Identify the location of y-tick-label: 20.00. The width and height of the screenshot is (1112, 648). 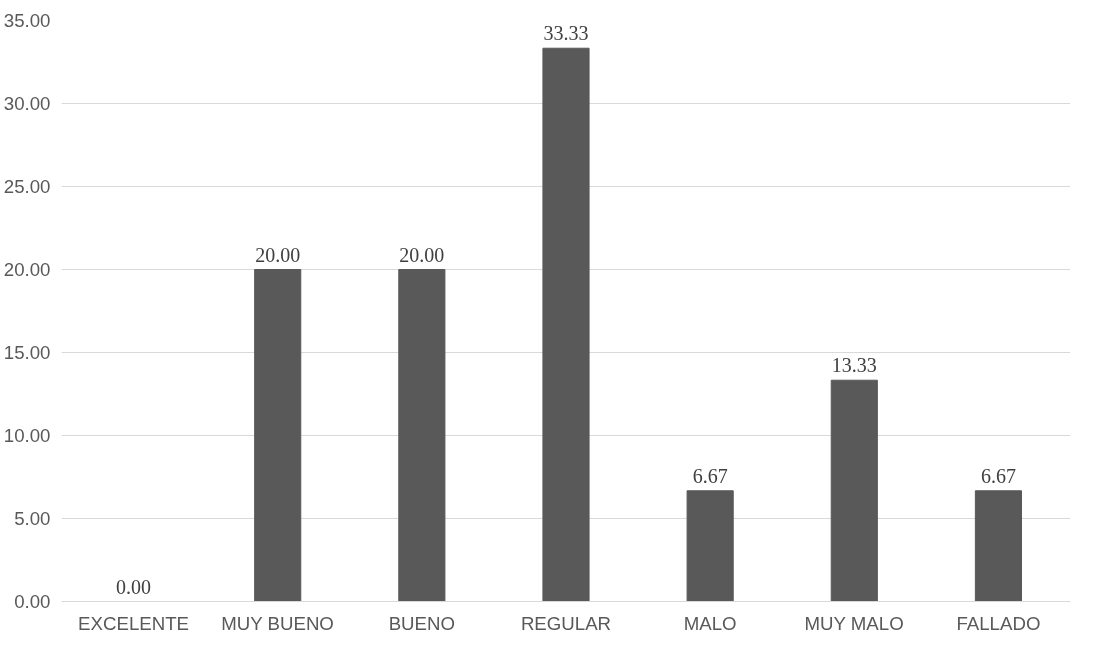
(27, 269).